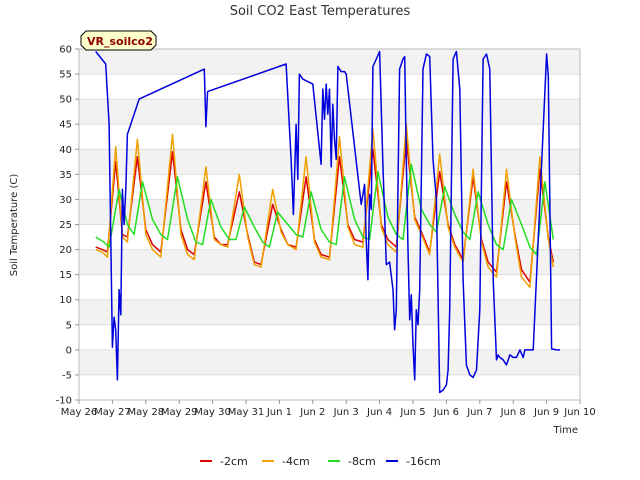 The width and height of the screenshot is (640, 480). I want to click on x-axis-label: Time, so click(565, 430).